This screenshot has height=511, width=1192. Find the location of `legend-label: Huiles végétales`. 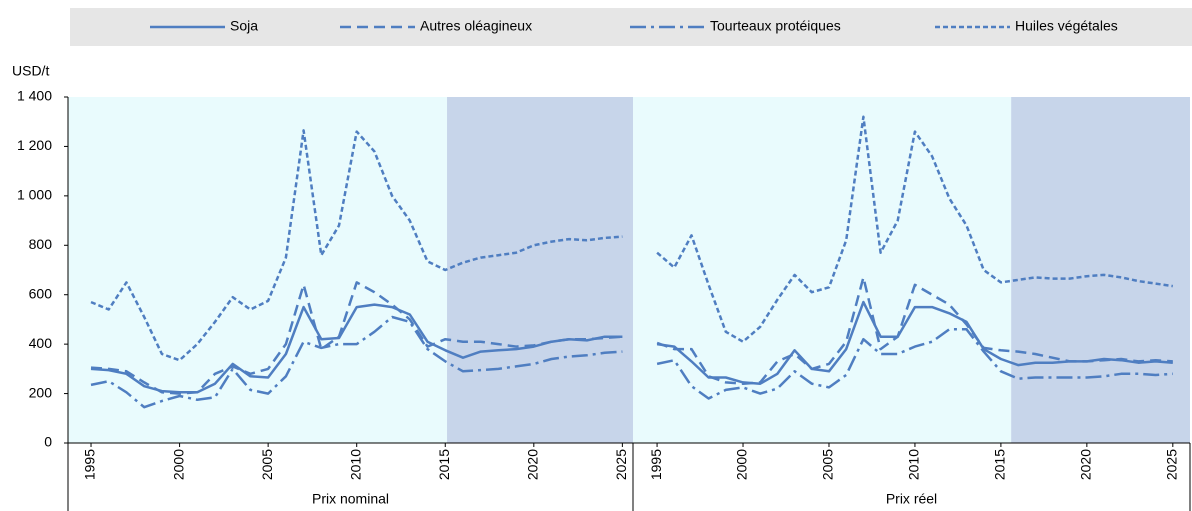

legend-label: Huiles végétales is located at coordinates (1066, 26).